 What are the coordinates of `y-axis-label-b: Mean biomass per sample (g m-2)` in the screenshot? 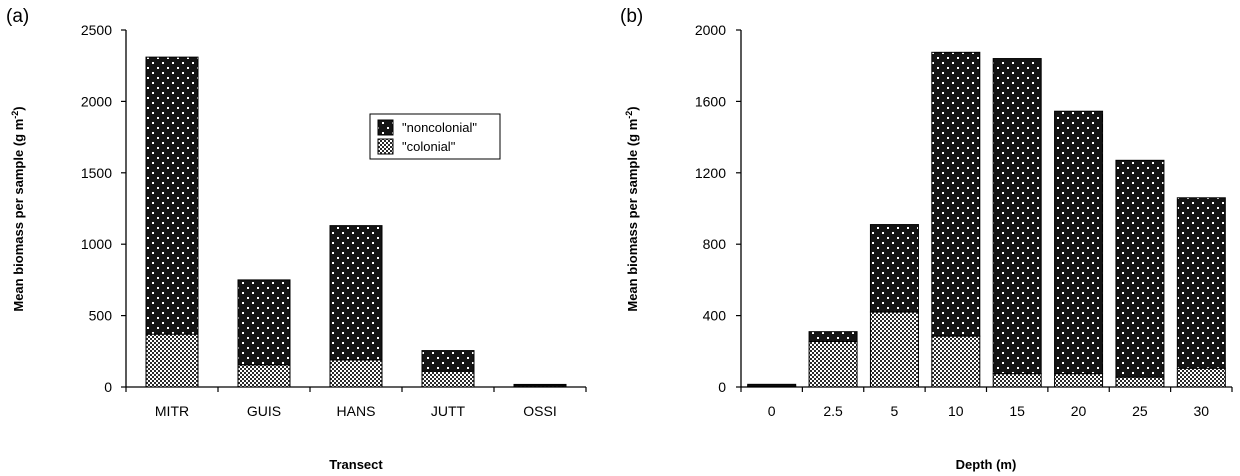 It's located at (632, 208).